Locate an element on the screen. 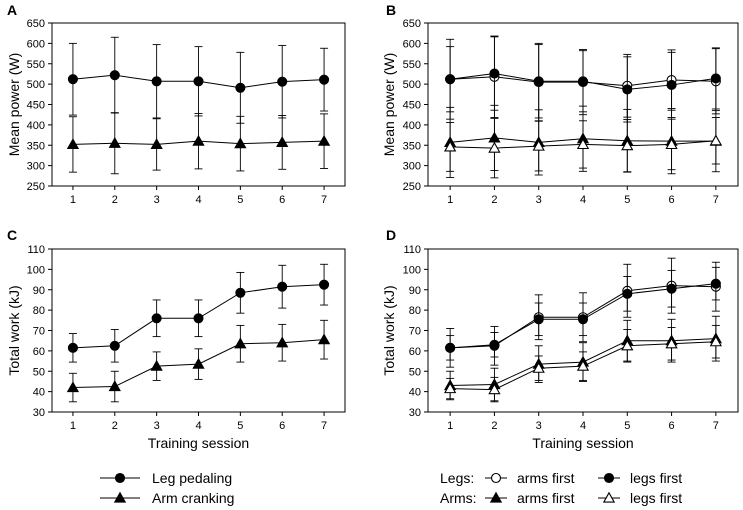 The height and width of the screenshot is (510, 743). panel-c-xtick-label: 6 is located at coordinates (282, 426).